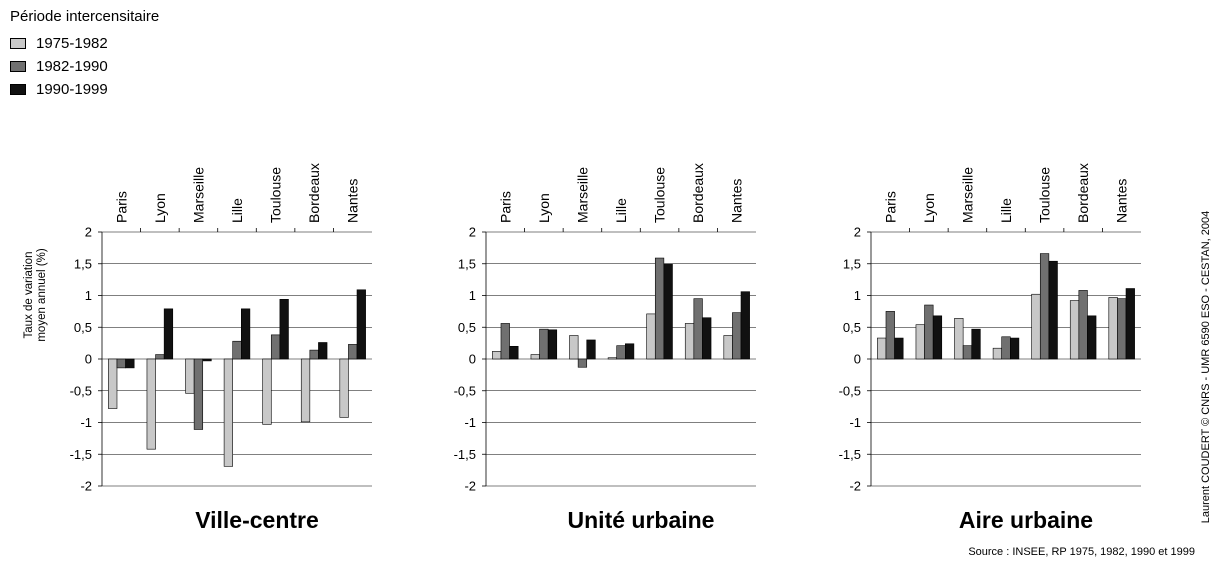 The width and height of the screenshot is (1219, 574). What do you see at coordinates (275, 347) in the screenshot?
I see `bar-ville-centre-toulouse-1982-1990` at bounding box center [275, 347].